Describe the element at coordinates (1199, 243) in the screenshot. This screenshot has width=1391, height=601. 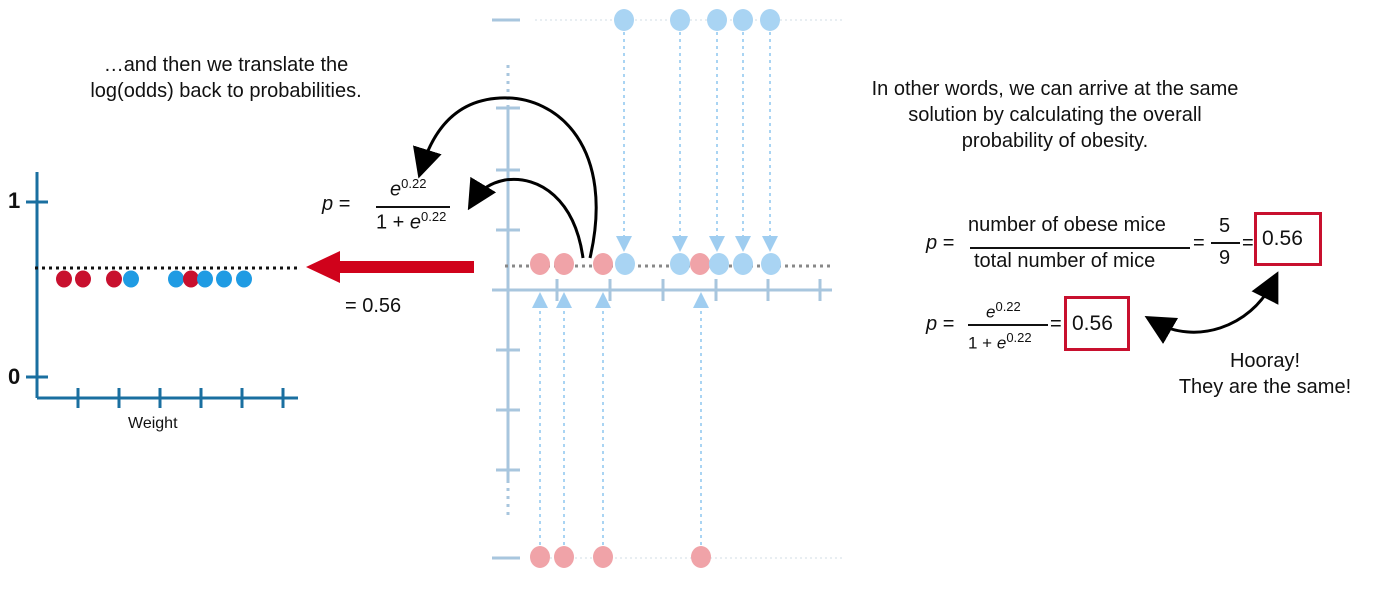
I see `right1-eq2: =` at that location.